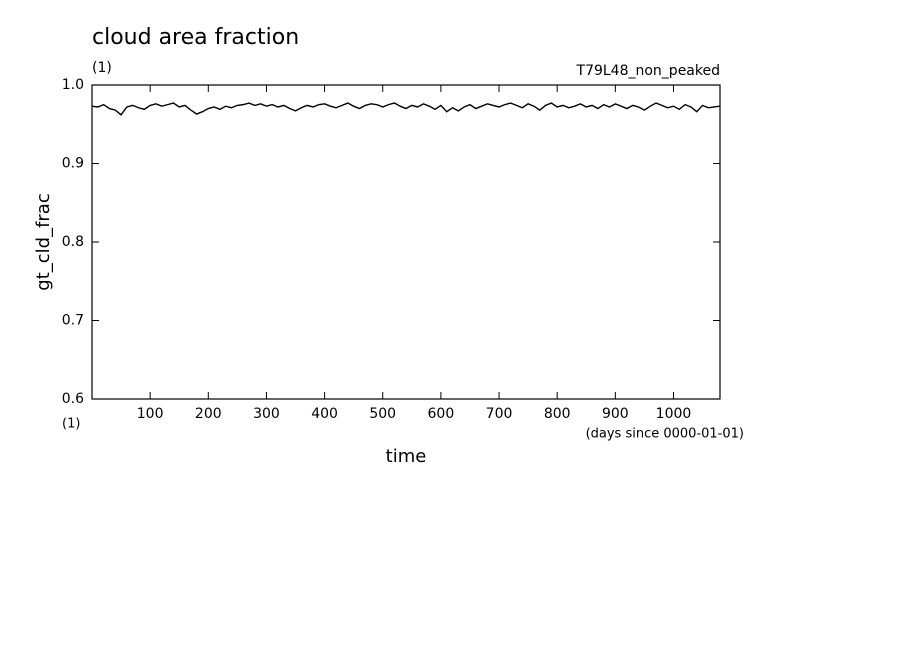 This screenshot has width=904, height=654. Describe the element at coordinates (441, 414) in the screenshot. I see `x-tick-label: 600` at that location.